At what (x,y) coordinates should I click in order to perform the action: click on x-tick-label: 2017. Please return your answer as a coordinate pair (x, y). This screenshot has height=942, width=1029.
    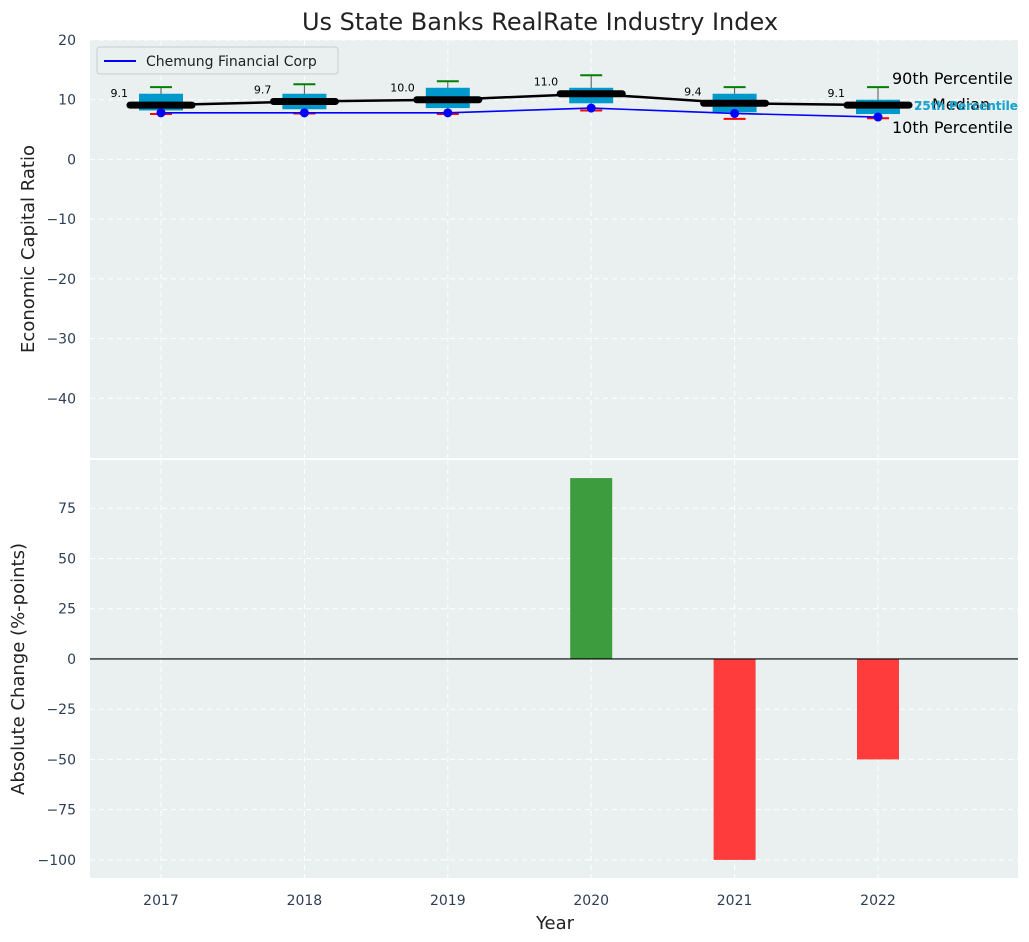
    Looking at the image, I should click on (161, 901).